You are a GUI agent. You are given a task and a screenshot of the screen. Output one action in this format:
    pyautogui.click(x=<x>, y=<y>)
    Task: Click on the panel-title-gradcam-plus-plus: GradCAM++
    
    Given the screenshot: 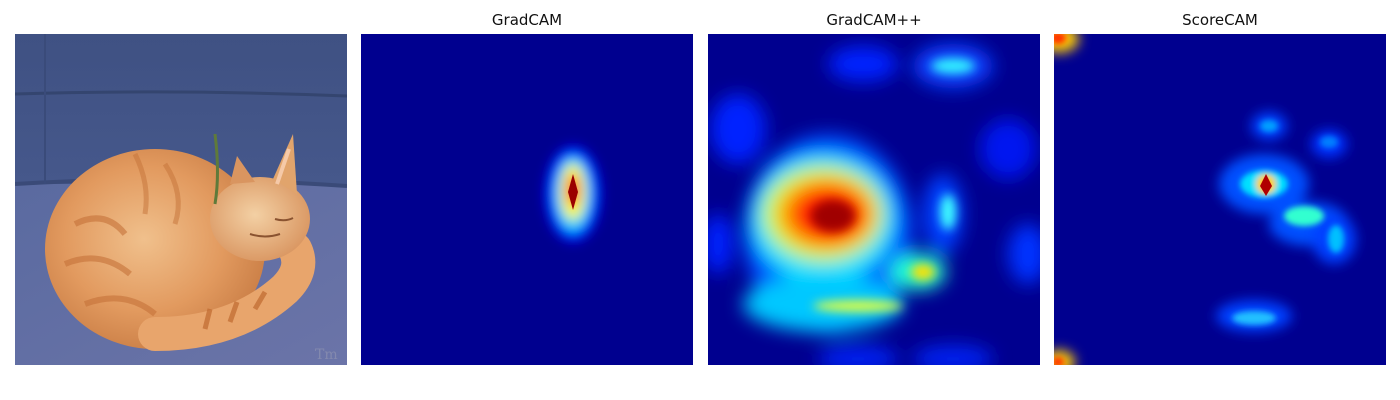 What is the action you would take?
    pyautogui.click(x=874, y=20)
    